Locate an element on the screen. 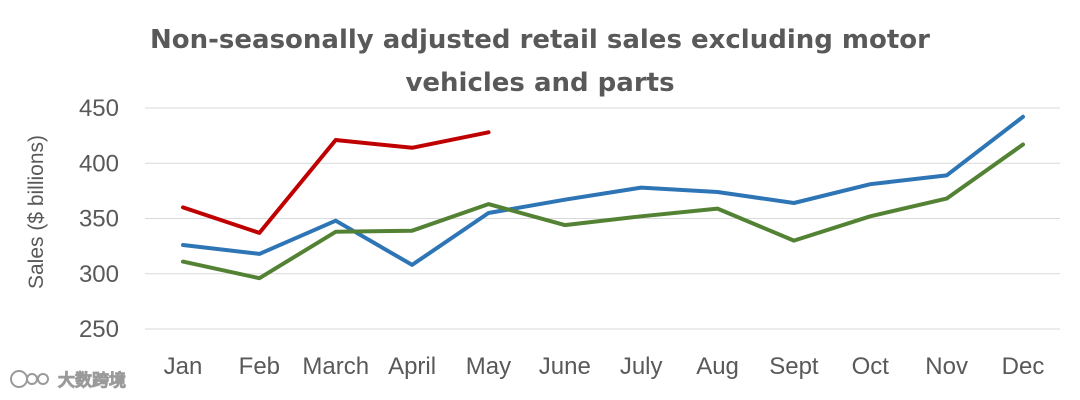 The height and width of the screenshot is (400, 1080). y-tick-labels: 250 300 350 400 450 is located at coordinates (99, 219).